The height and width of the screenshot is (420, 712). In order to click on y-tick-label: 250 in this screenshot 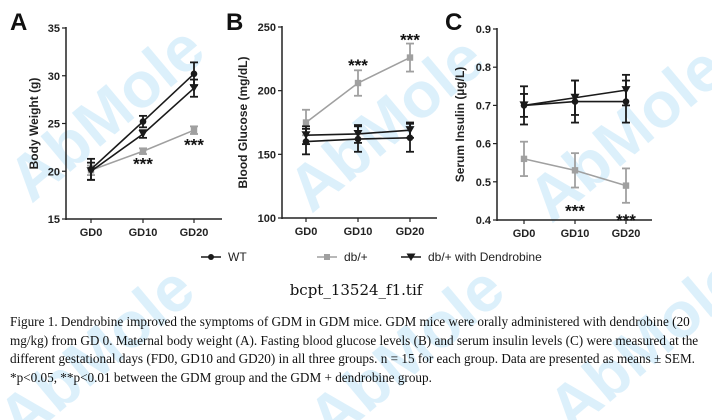, I will do `click(267, 28)`.